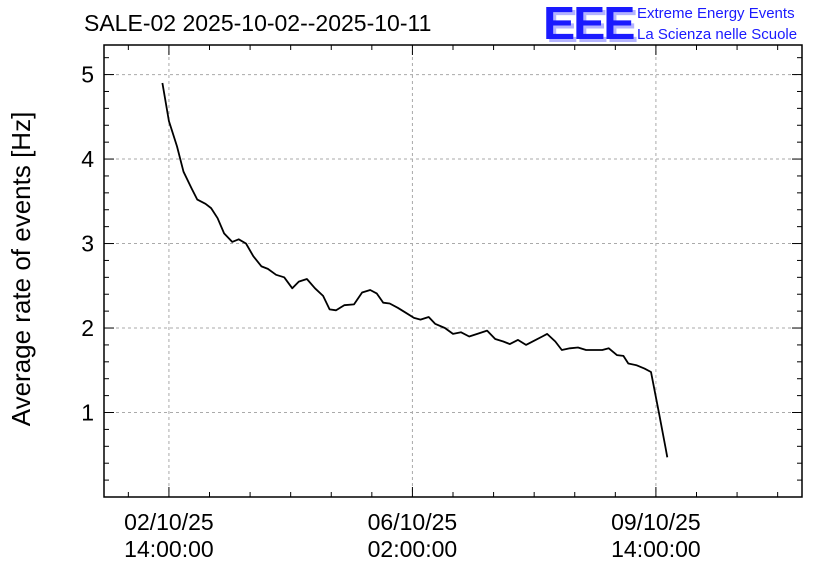 The image size is (836, 572). Describe the element at coordinates (716, 13) in the screenshot. I see `org-name-line1: Extreme Energy Events` at that location.